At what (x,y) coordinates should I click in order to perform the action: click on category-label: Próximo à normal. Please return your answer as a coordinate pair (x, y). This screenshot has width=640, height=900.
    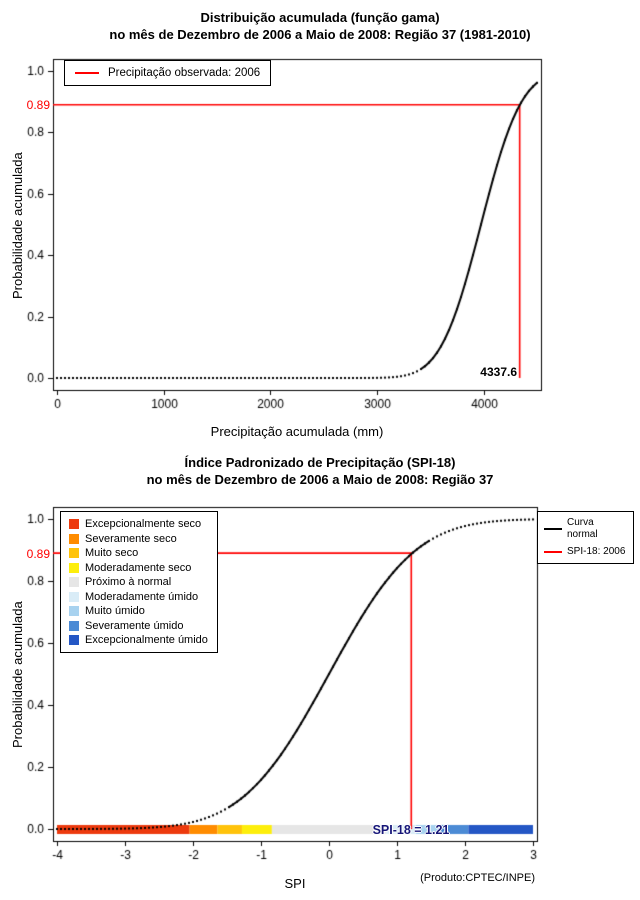
    Looking at the image, I should click on (128, 582).